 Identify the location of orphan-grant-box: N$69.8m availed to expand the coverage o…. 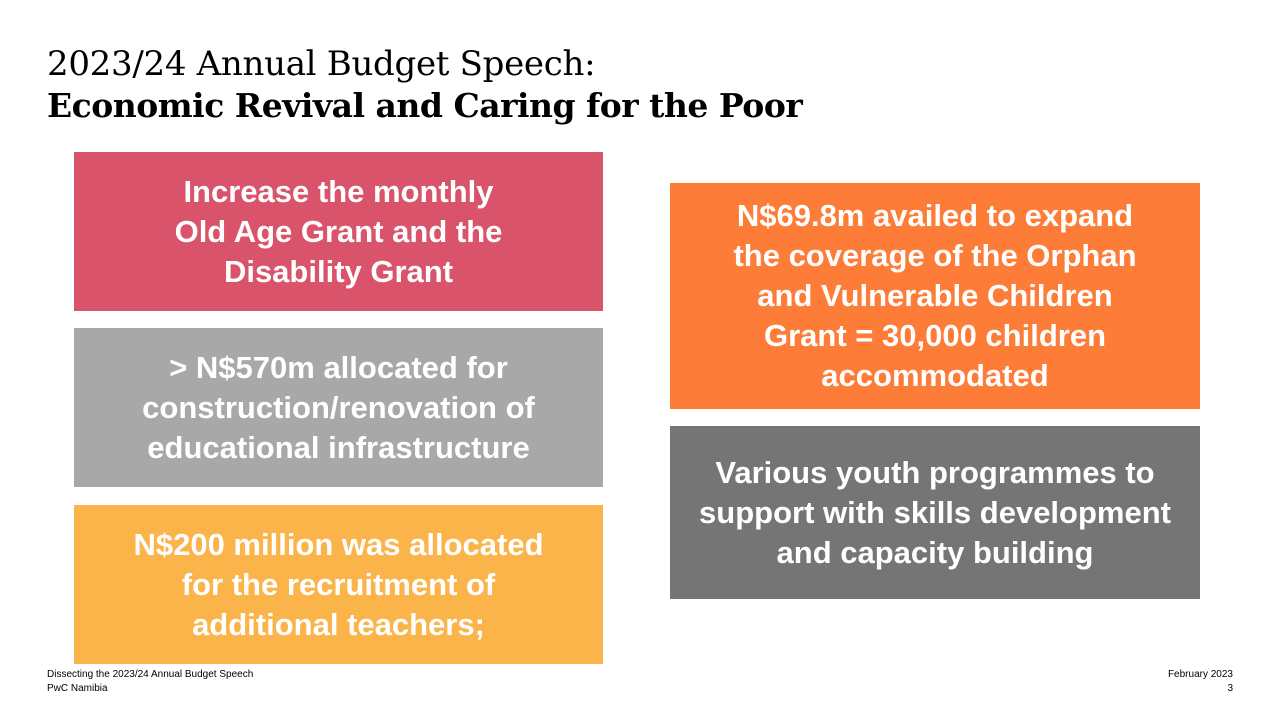
(935, 296).